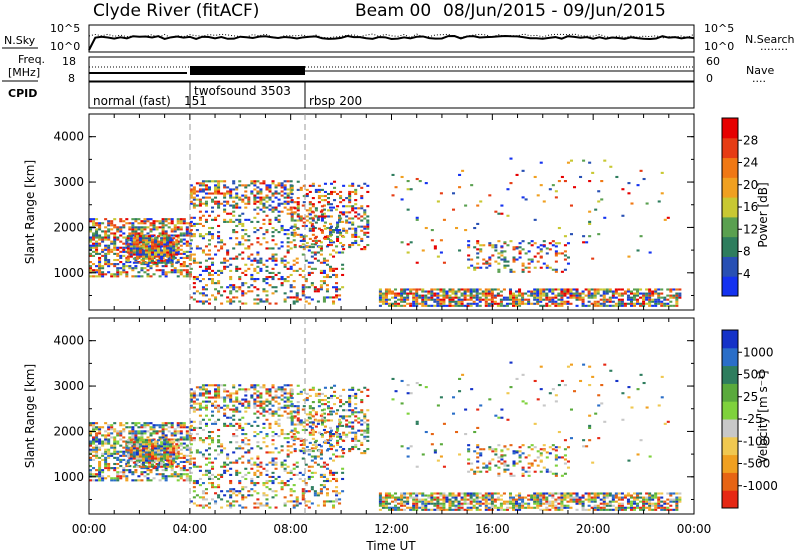 The width and height of the screenshot is (800, 554). Describe the element at coordinates (391, 43) in the screenshot. I see `noise-sky-line` at that location.